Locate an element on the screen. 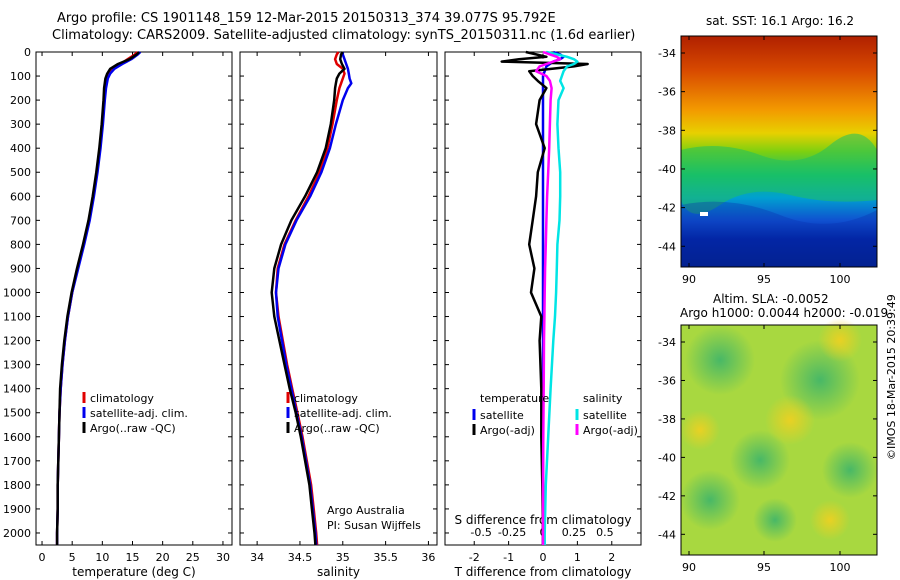  depth-tick-label: 800 is located at coordinates (20, 244).